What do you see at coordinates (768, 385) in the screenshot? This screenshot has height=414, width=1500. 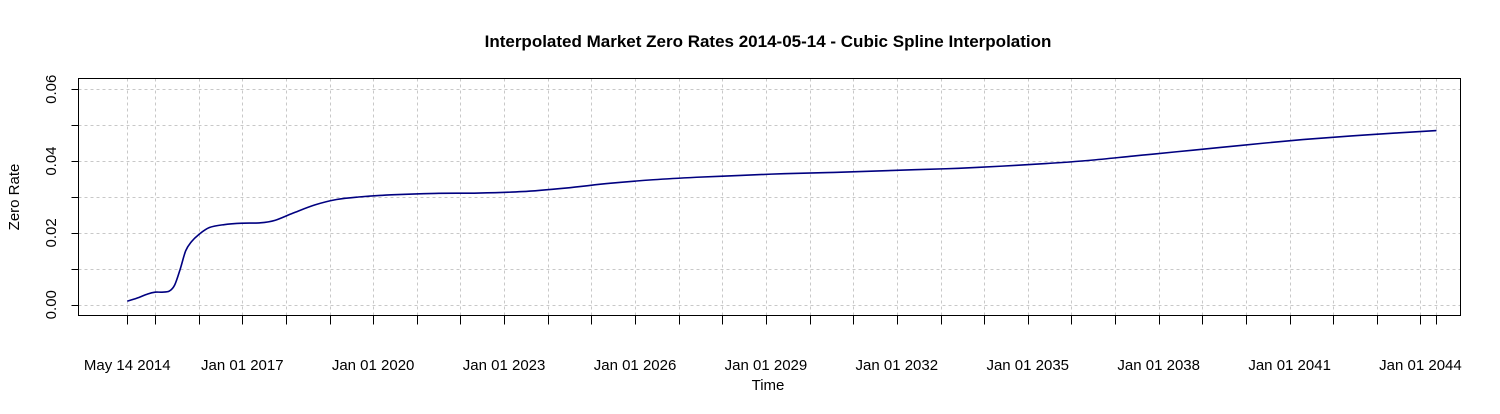 I see `x-axis-label: Time` at bounding box center [768, 385].